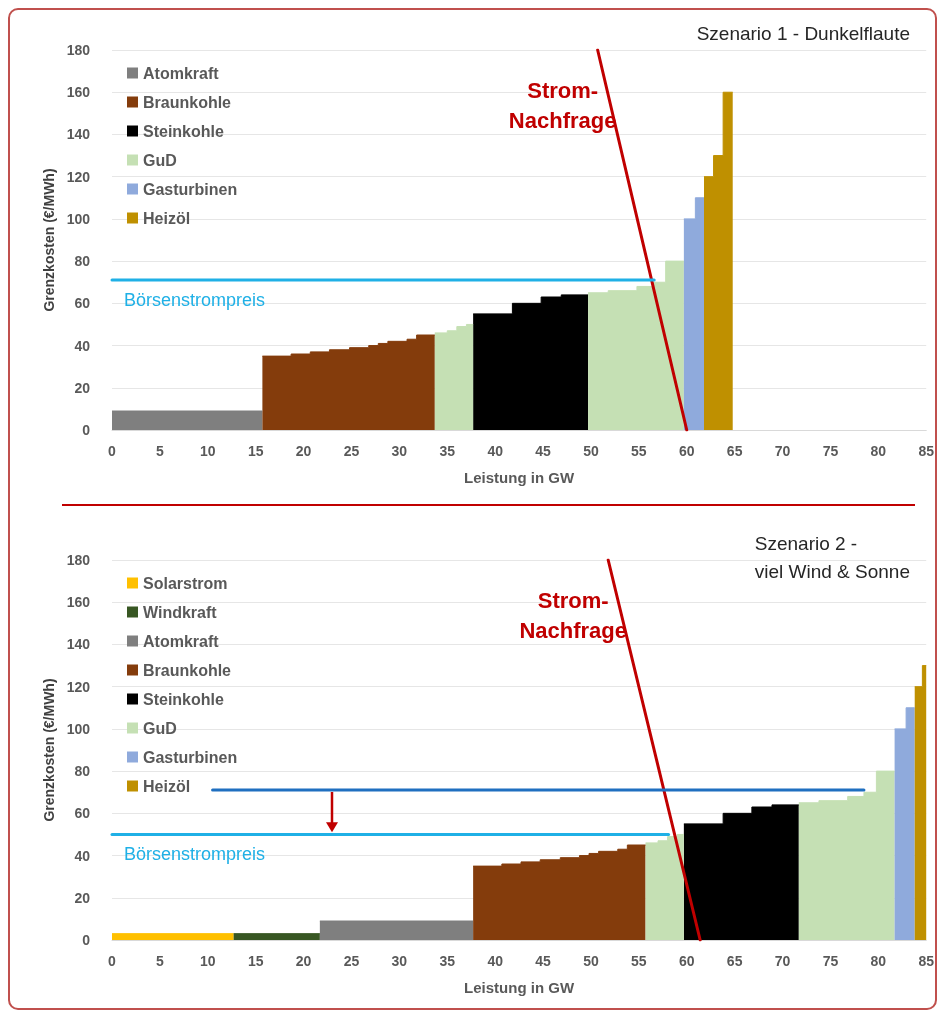  What do you see at coordinates (573, 615) in the screenshot?
I see `series-label: Strom- Nachfrage` at bounding box center [573, 615].